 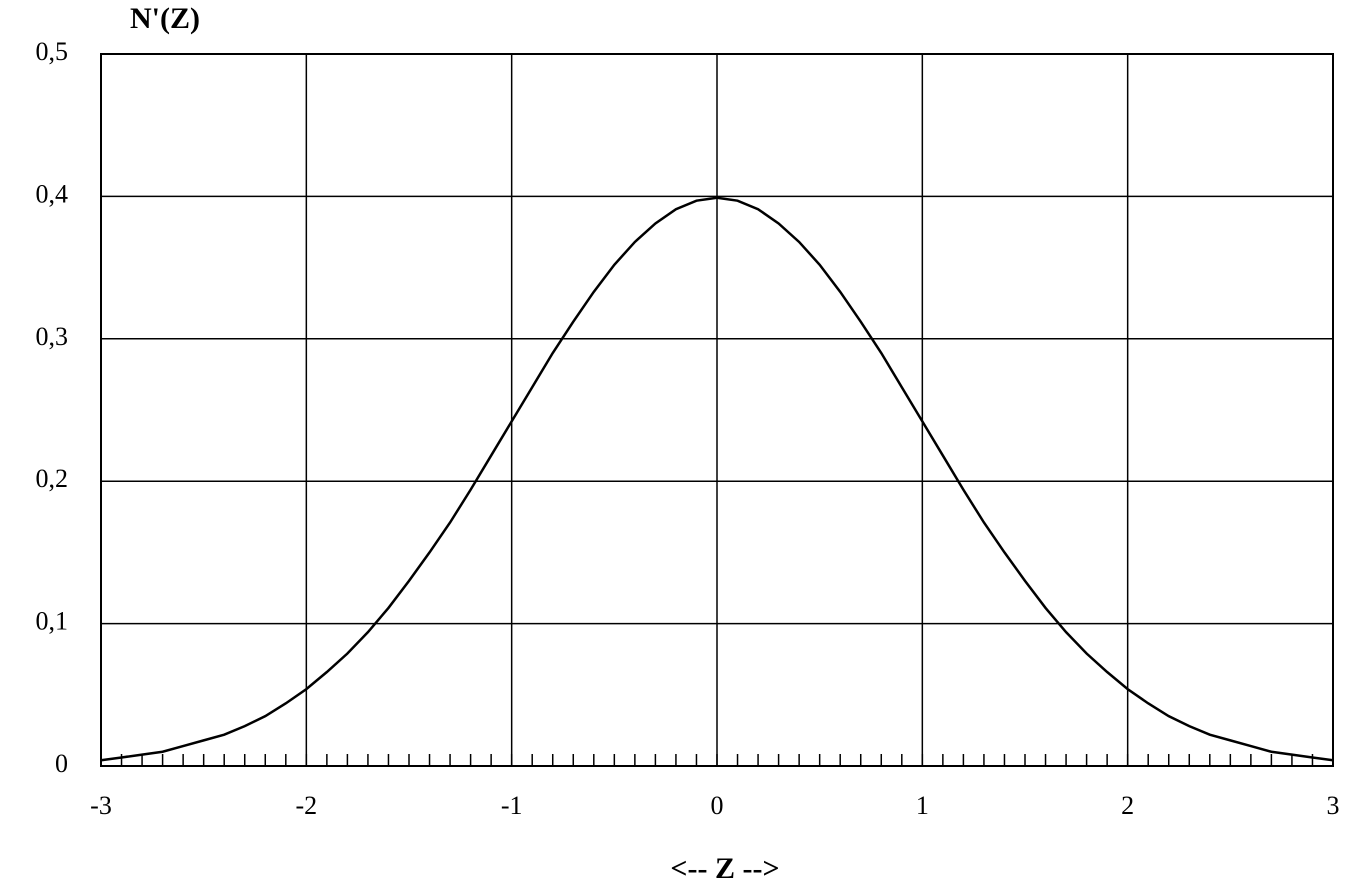 What do you see at coordinates (512, 805) in the screenshot?
I see `x-tick-label: -1` at bounding box center [512, 805].